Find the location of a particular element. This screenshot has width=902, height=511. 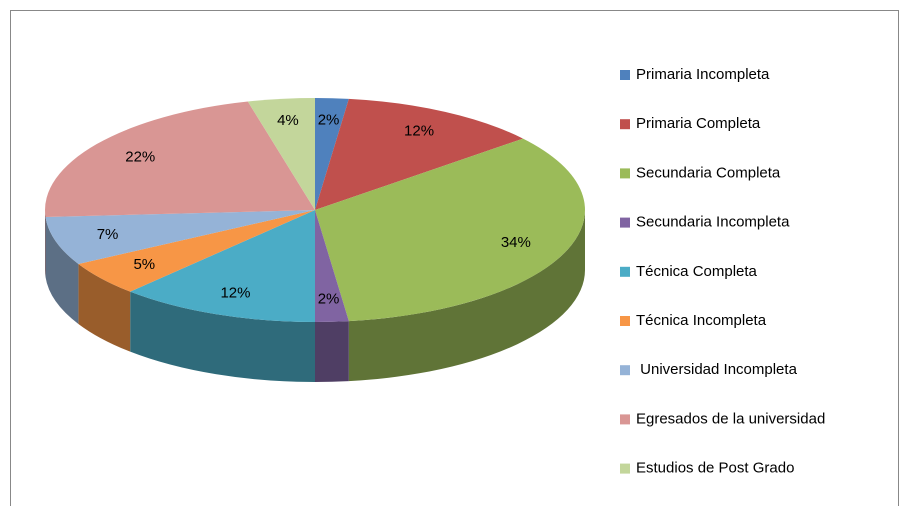

legend-label: Secundaria Incompleta is located at coordinates (713, 222).